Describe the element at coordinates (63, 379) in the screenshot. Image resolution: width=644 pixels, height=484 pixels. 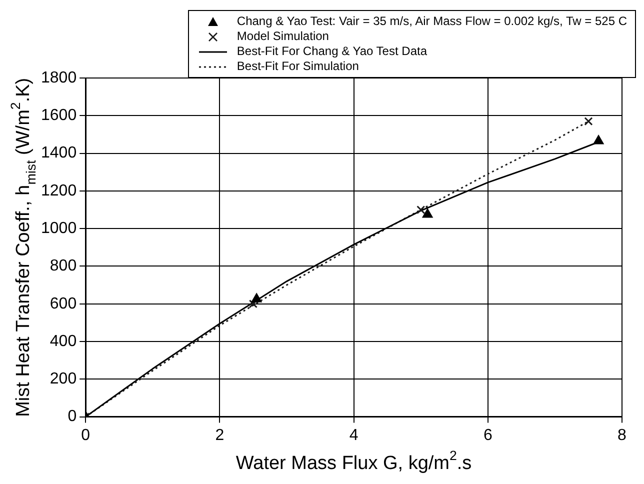
I see `y-tick-label: 200` at that location.